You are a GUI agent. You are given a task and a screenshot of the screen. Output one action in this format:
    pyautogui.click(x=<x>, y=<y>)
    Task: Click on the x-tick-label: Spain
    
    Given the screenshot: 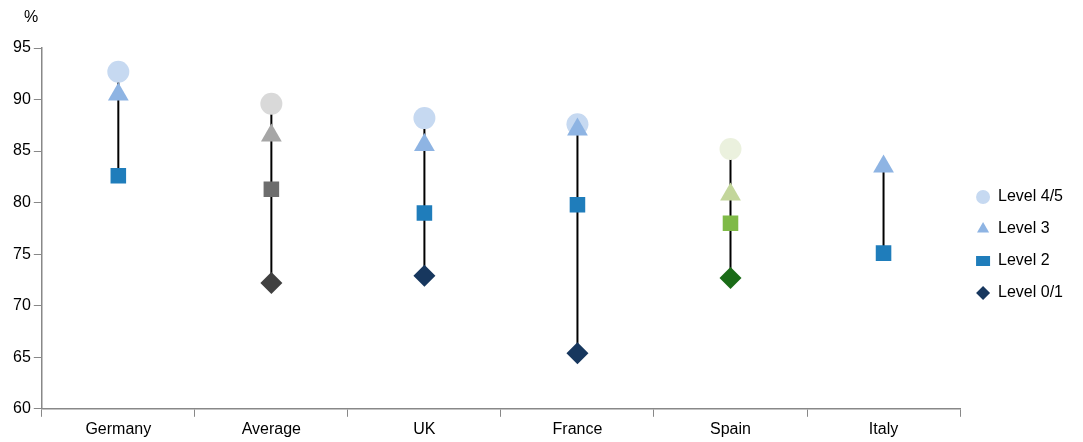 What is the action you would take?
    pyautogui.click(x=730, y=428)
    